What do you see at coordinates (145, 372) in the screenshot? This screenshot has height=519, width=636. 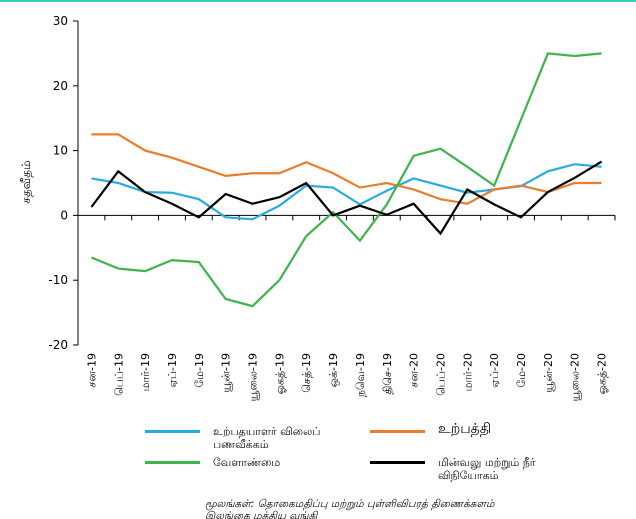 I see `x-tick-label: மார்-19` at bounding box center [145, 372].